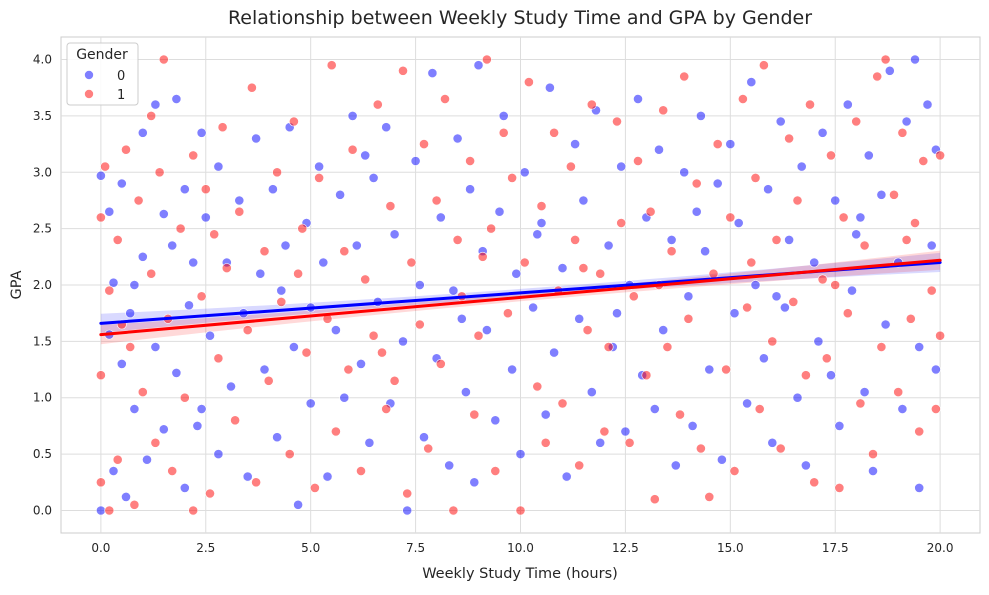 Image resolution: width=989 pixels, height=595 pixels. Describe the element at coordinates (520, 548) in the screenshot. I see `x-tick-label: 10.0` at that location.